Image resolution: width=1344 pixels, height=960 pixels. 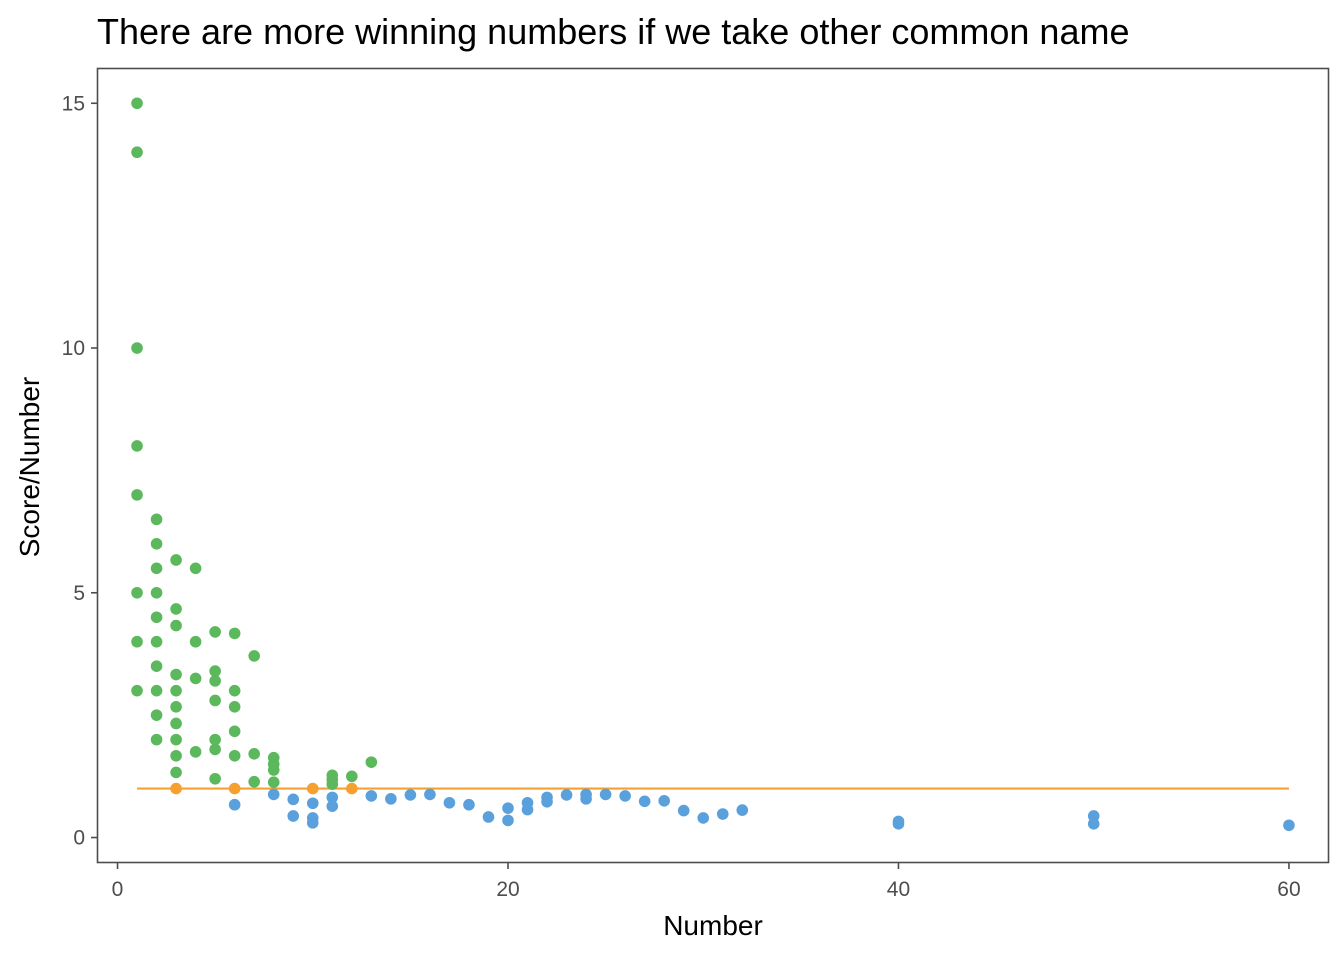 I want to click on y-tick-label: 0, so click(x=79, y=838).